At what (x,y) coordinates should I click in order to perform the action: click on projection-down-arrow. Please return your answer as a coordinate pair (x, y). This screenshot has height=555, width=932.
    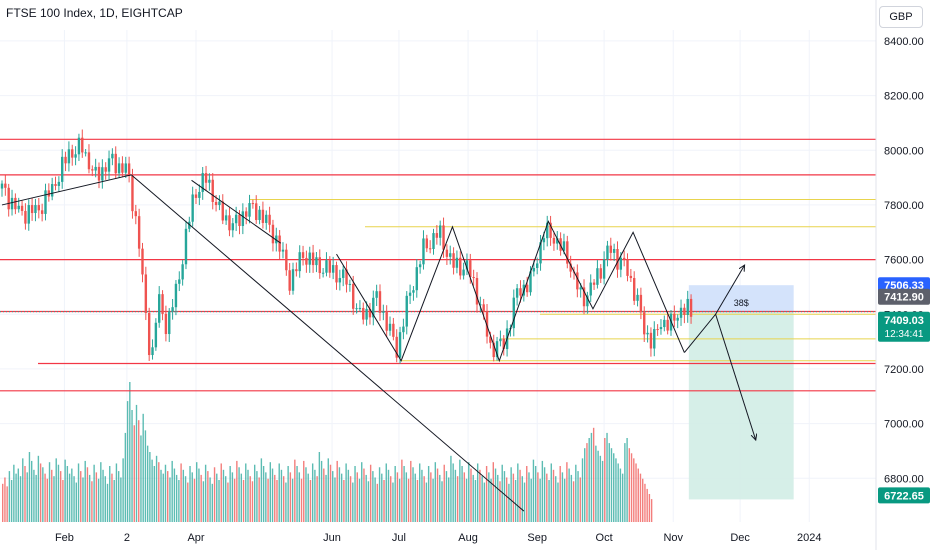
    Looking at the image, I should click on (735, 377).